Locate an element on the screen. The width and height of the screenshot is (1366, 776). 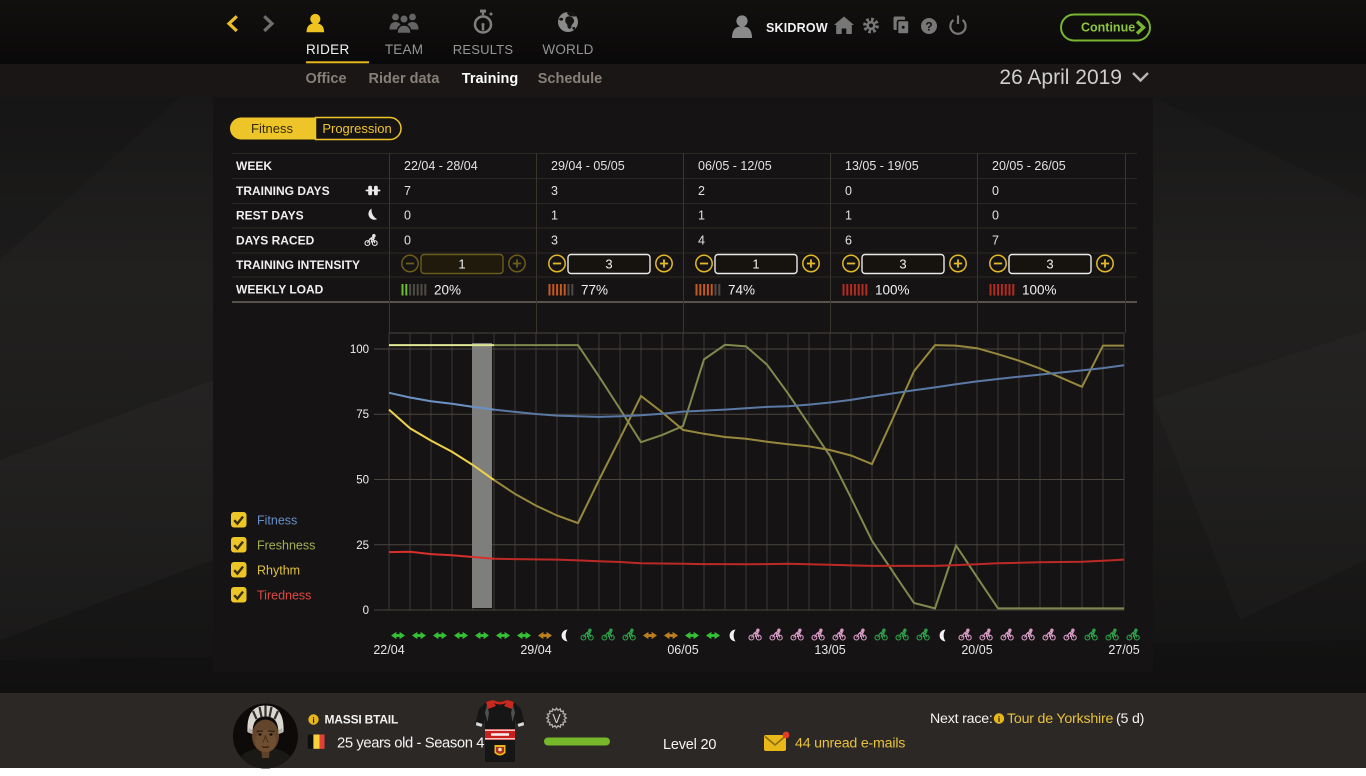
svg-text: 4 is located at coordinates (701, 241).